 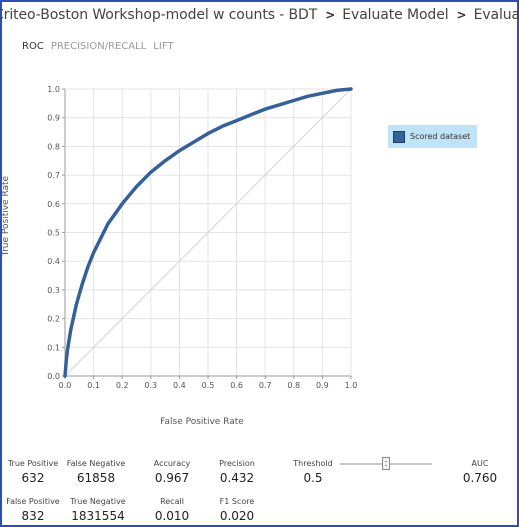 What do you see at coordinates (293, 385) in the screenshot?
I see `x-tick-label: 0.8` at bounding box center [293, 385].